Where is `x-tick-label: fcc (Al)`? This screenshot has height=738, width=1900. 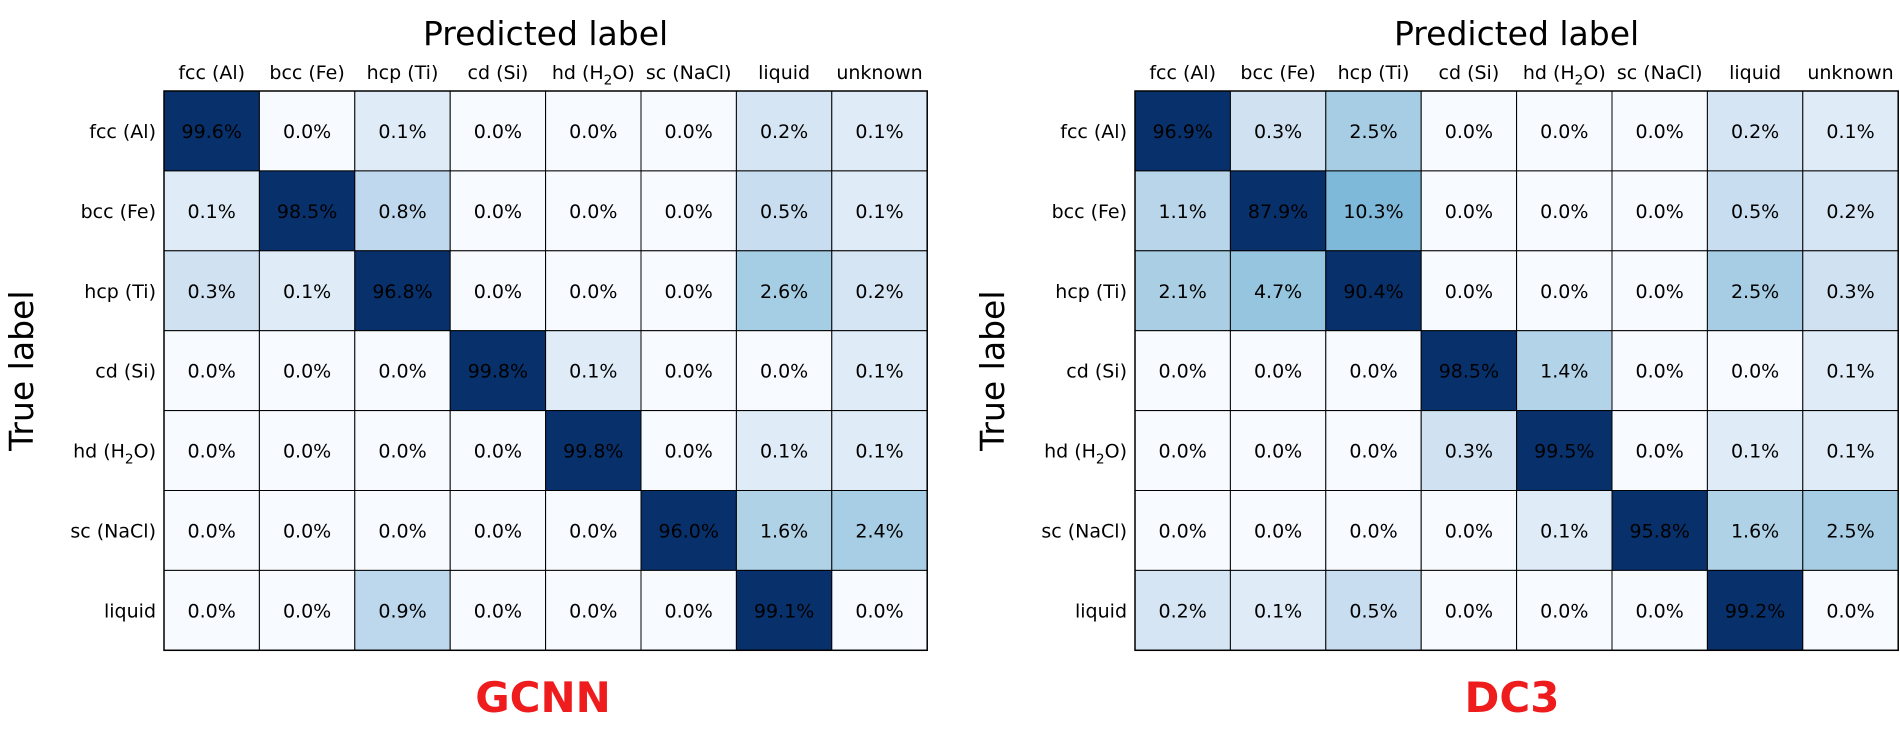 x-tick-label: fcc (Al) is located at coordinates (211, 73).